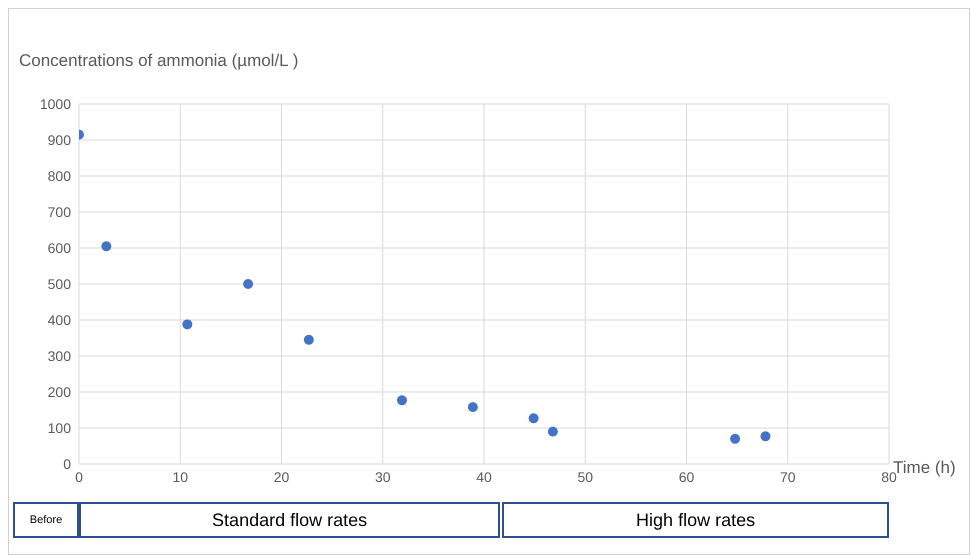 This screenshot has width=972, height=555. Describe the element at coordinates (79, 476) in the screenshot. I see `x-tick-label: 0` at that location.